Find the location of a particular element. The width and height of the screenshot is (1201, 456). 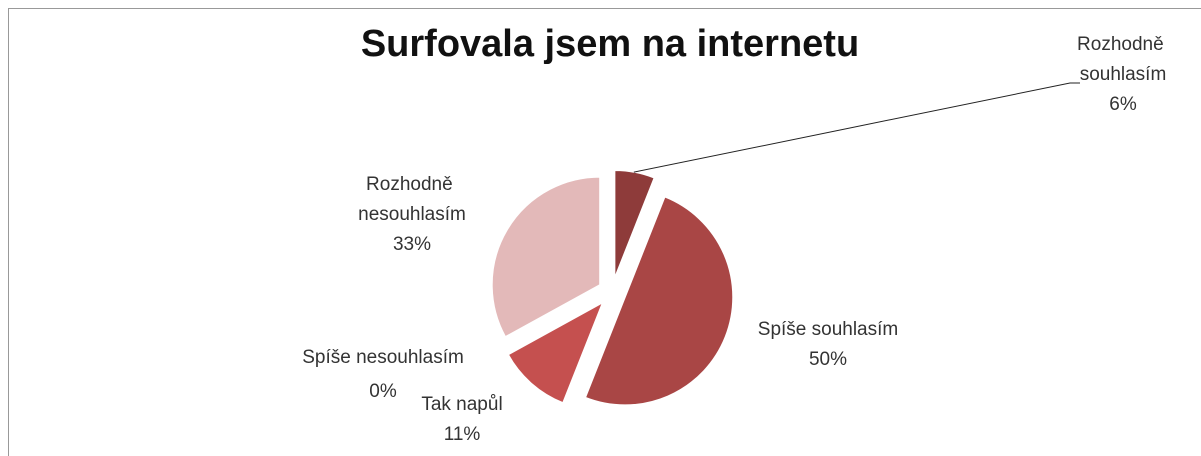

slice-label: Rozhodně nesouhlasím is located at coordinates (412, 199).